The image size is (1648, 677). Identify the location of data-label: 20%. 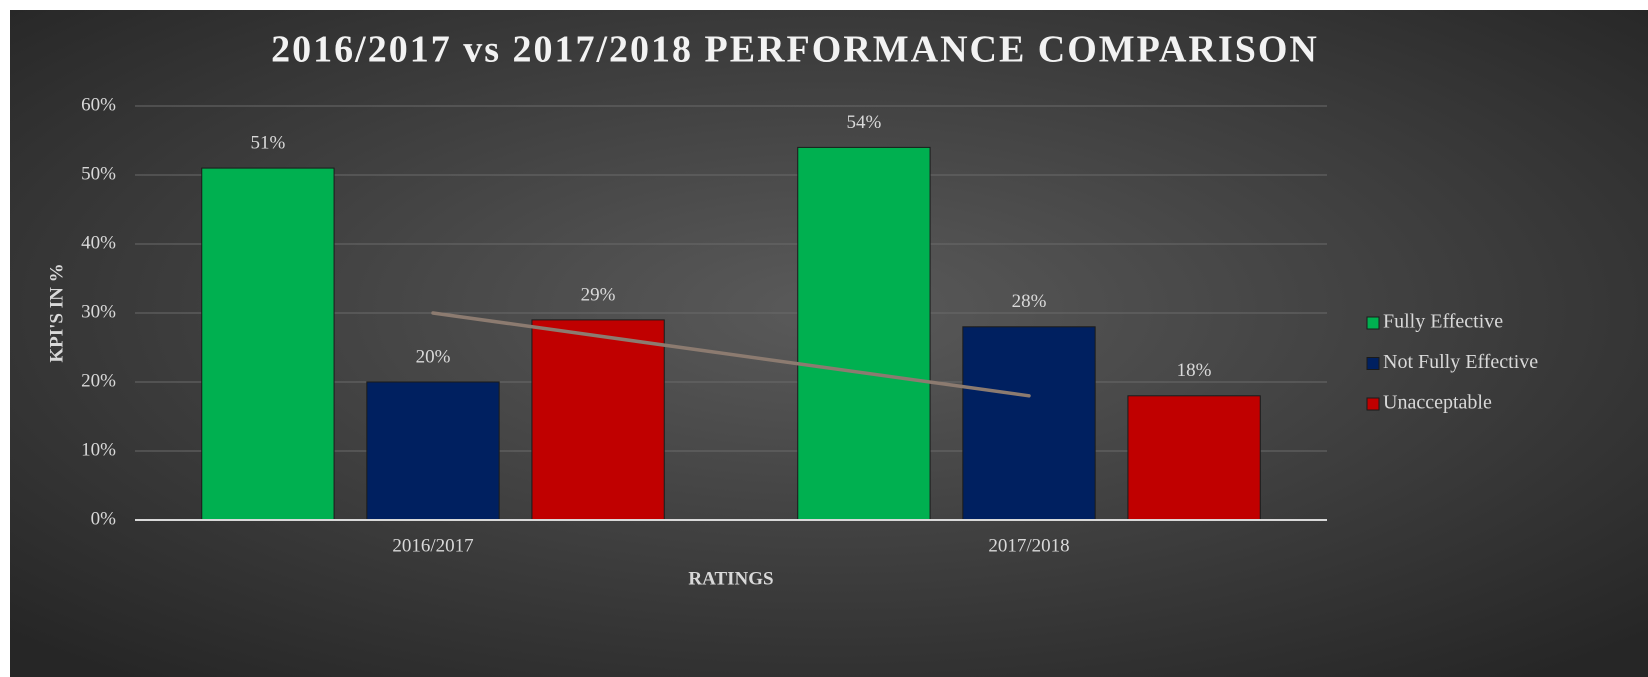
(433, 356).